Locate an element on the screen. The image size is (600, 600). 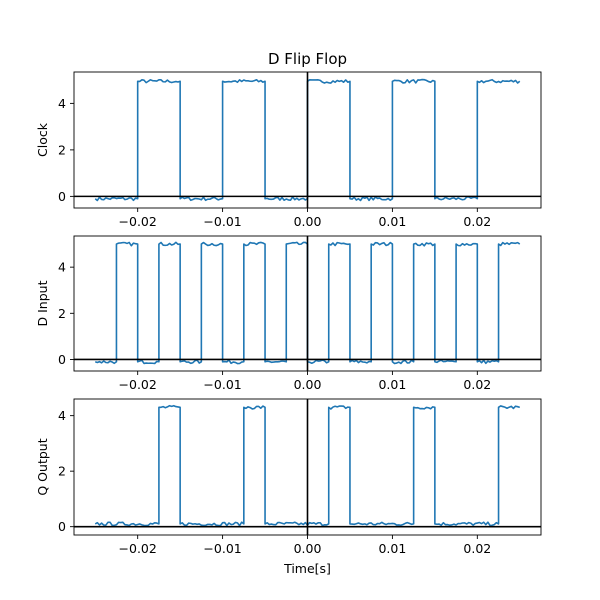
y-axis-label: Clock is located at coordinates (42, 139).